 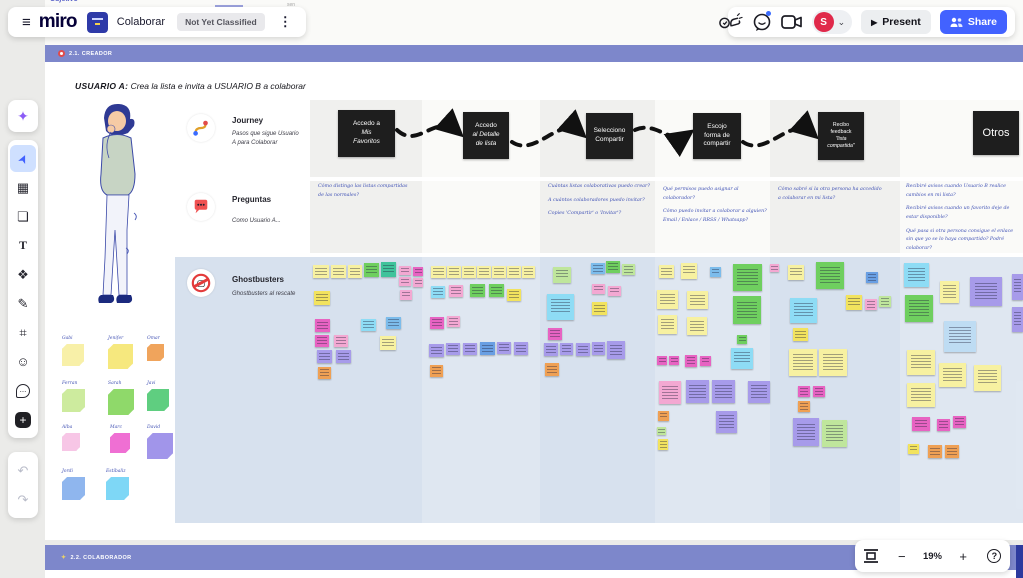 I want to click on board-options-button: ⋮, so click(x=285, y=21).